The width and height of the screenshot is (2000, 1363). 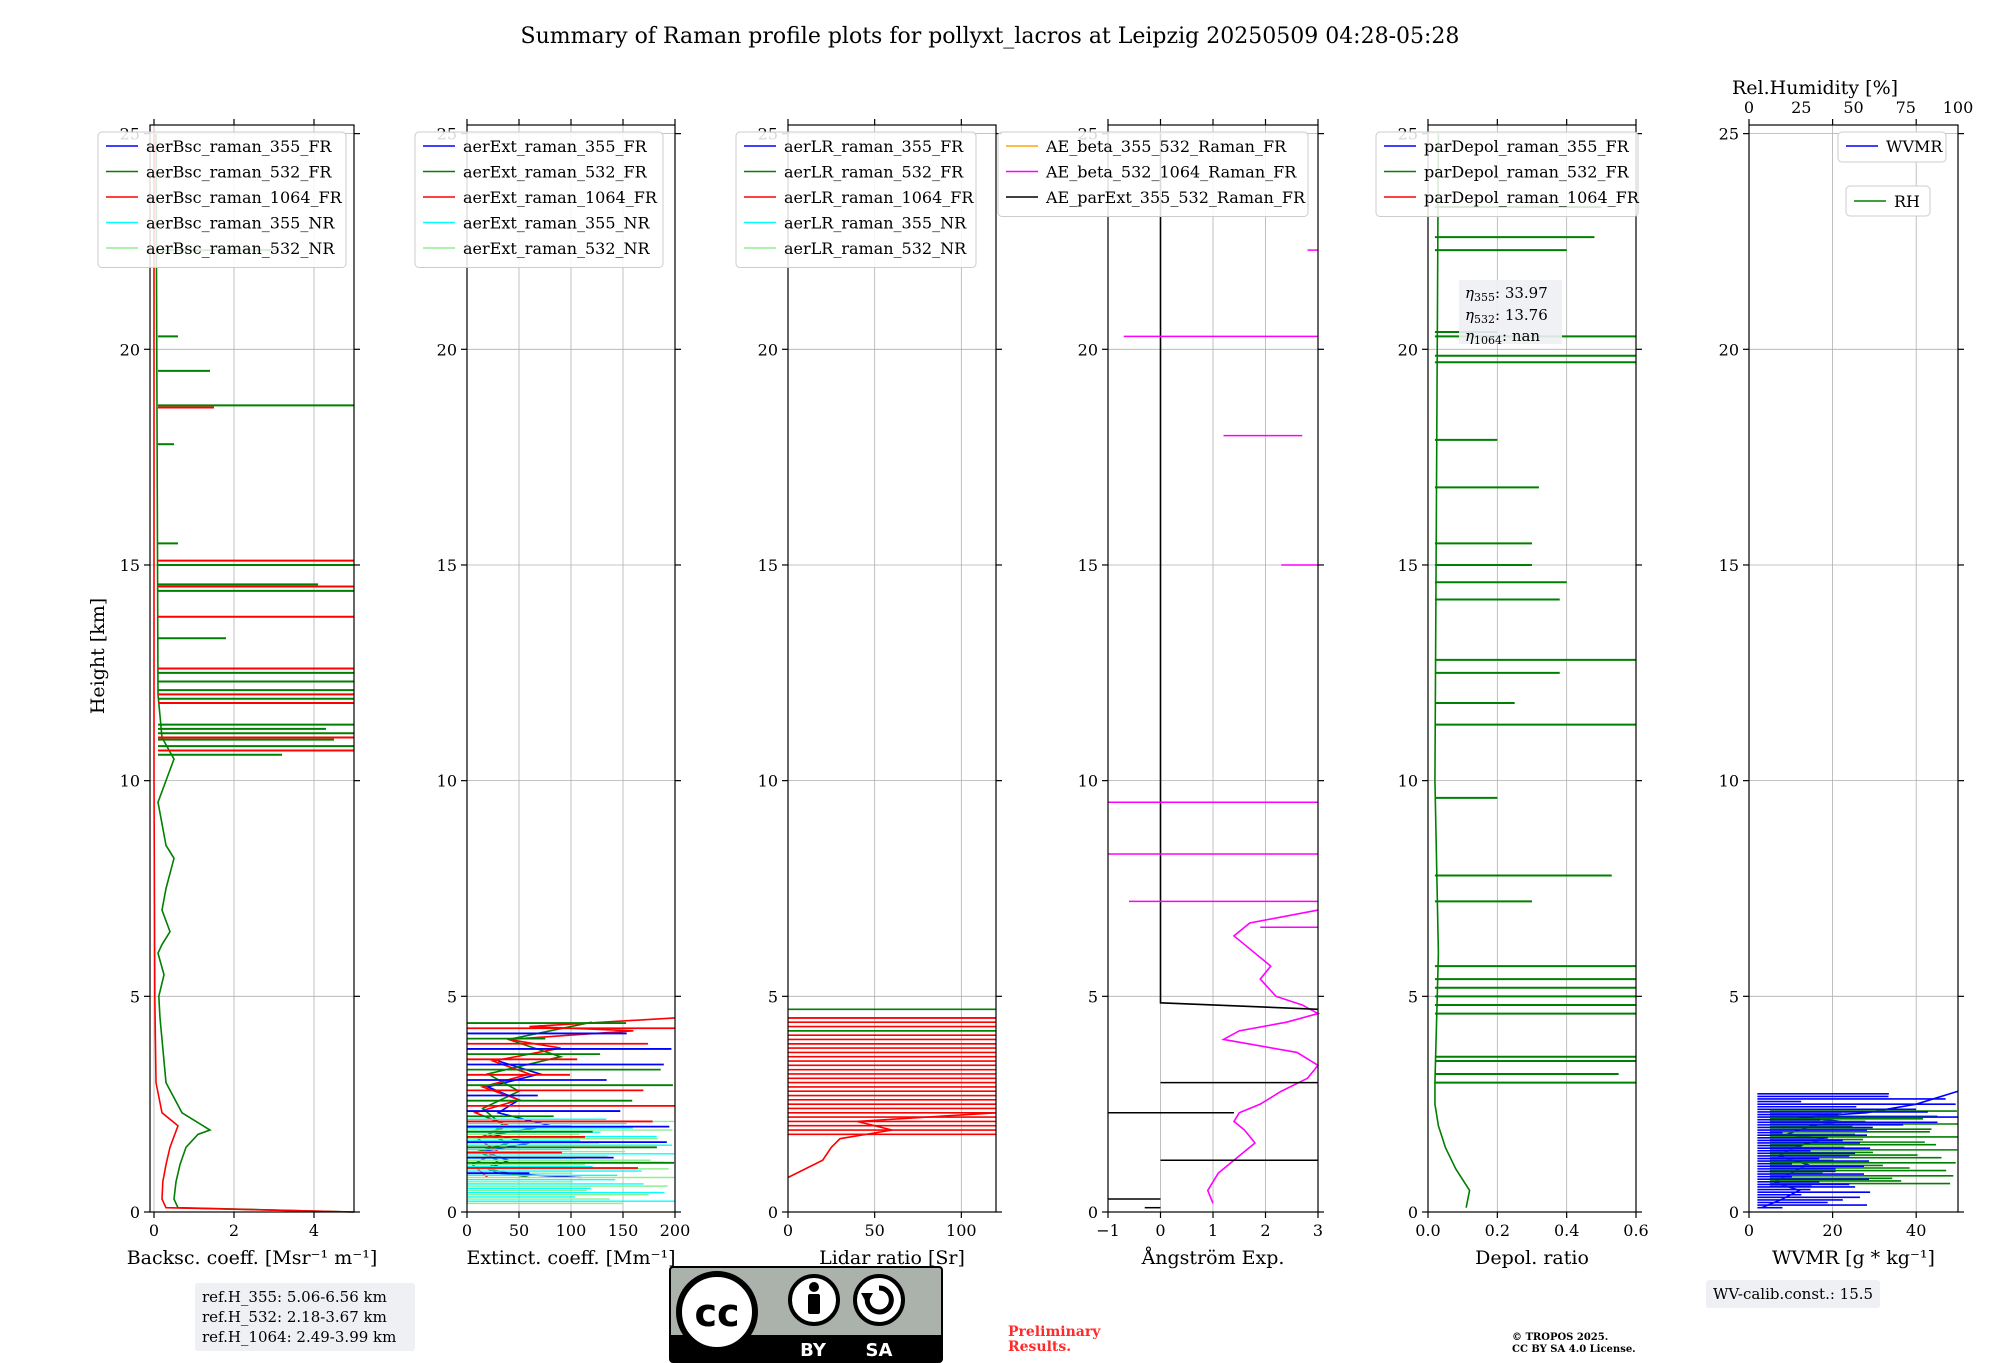 What do you see at coordinates (874, 172) in the screenshot?
I see `legend-label: aerLR_raman_532_FR` at bounding box center [874, 172].